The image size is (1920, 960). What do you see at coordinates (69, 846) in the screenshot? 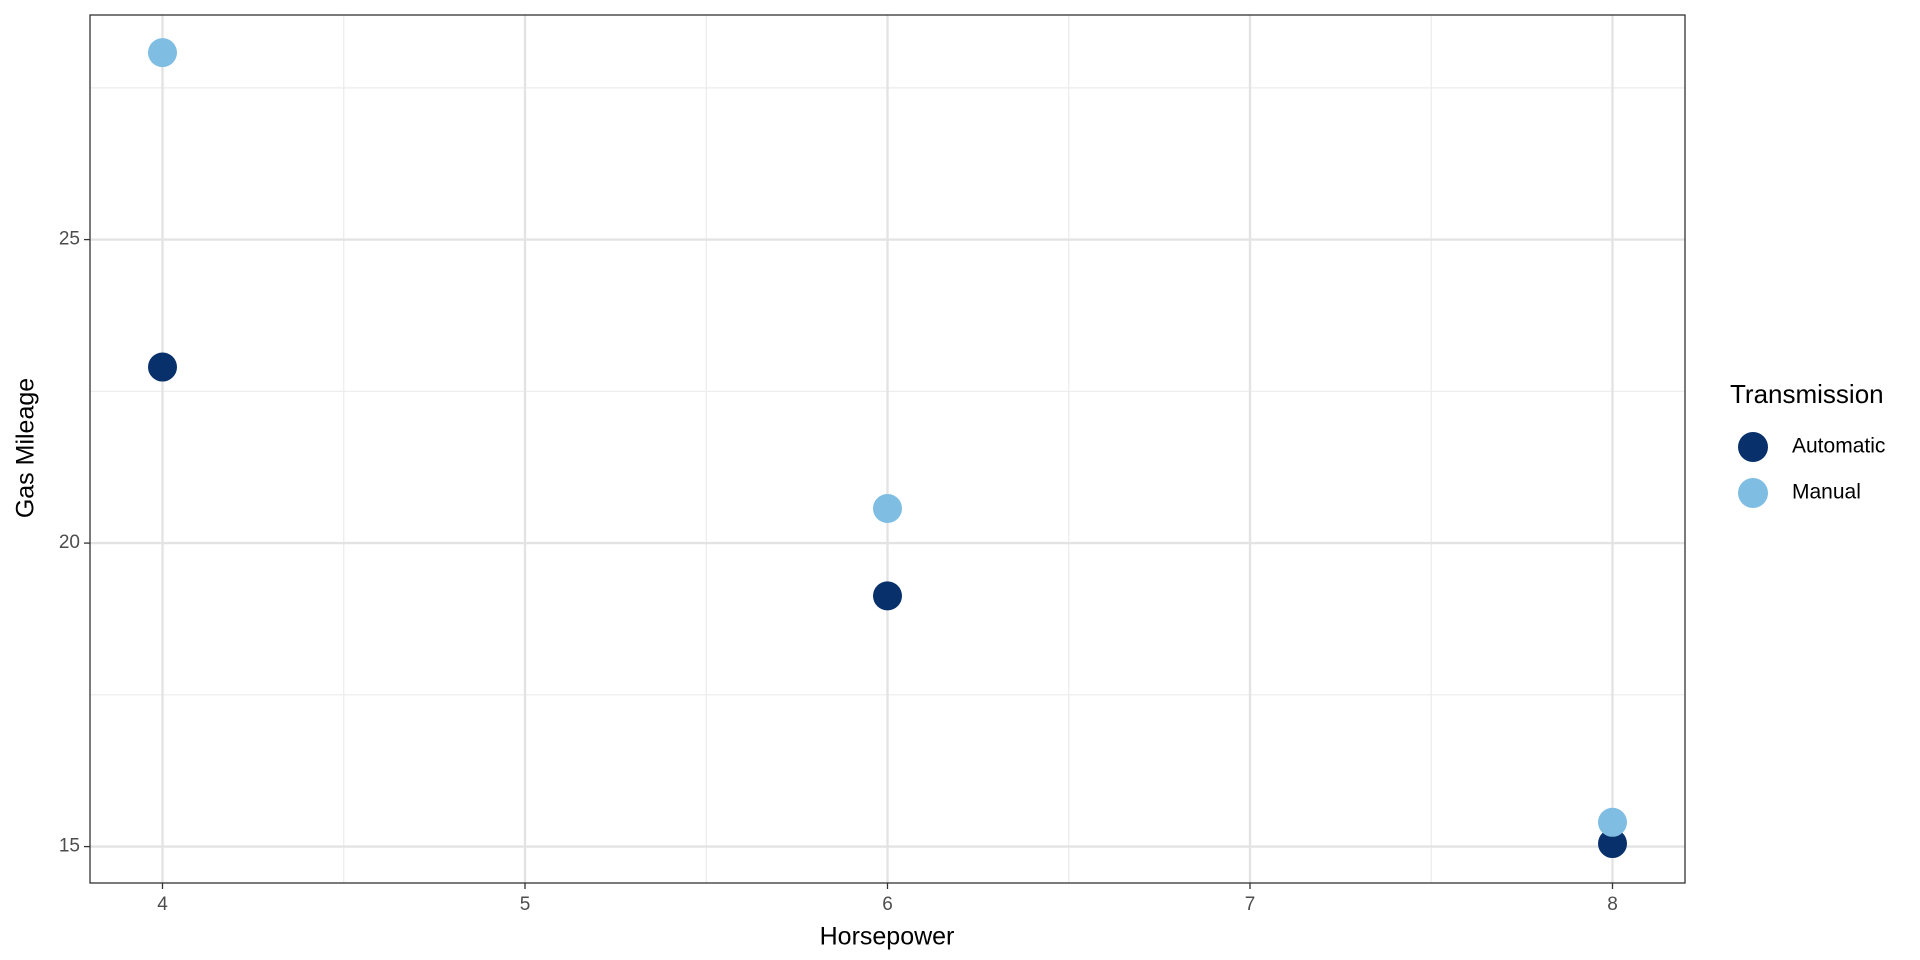
I see `y-tick-label: 15` at bounding box center [69, 846].